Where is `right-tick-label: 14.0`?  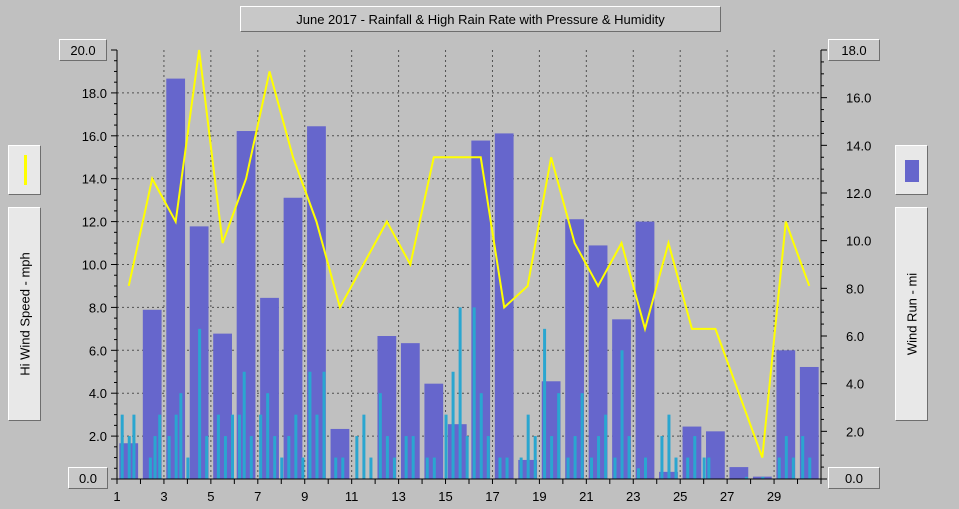 right-tick-label: 14.0 is located at coordinates (858, 145).